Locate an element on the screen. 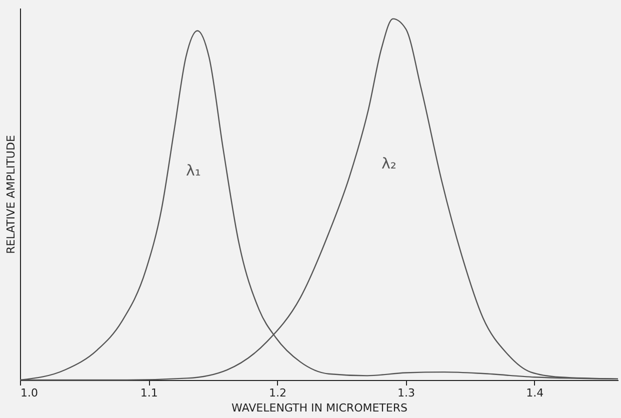 Image resolution: width=621 pixels, height=418 pixels. y-axis-title: RELATIVE AMPLITUDE is located at coordinates (11, 194).